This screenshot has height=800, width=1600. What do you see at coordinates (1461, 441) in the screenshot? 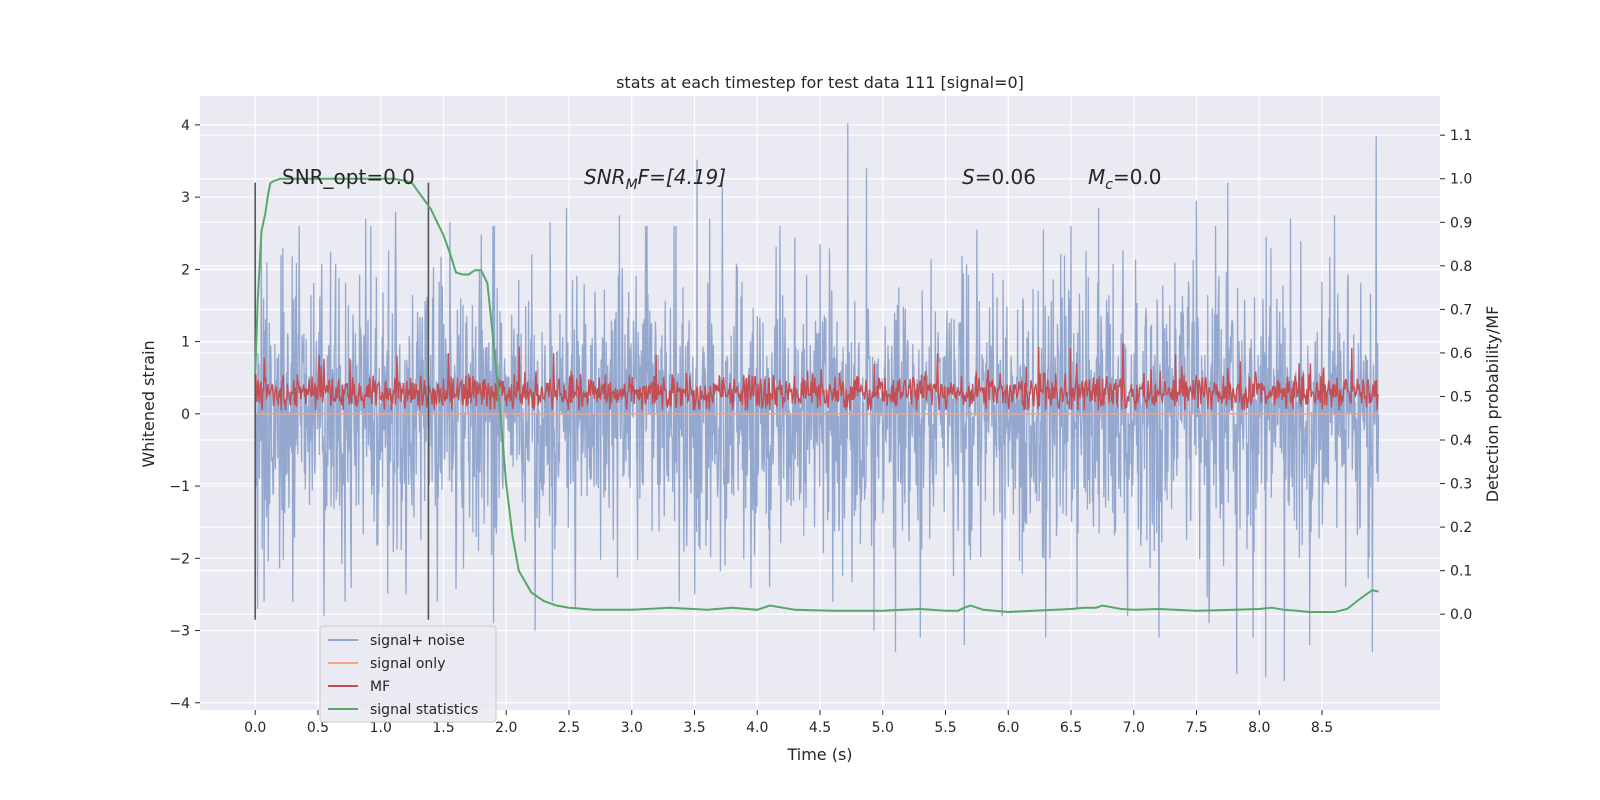
I see `y-right-tick-label: 0.4` at bounding box center [1461, 441].